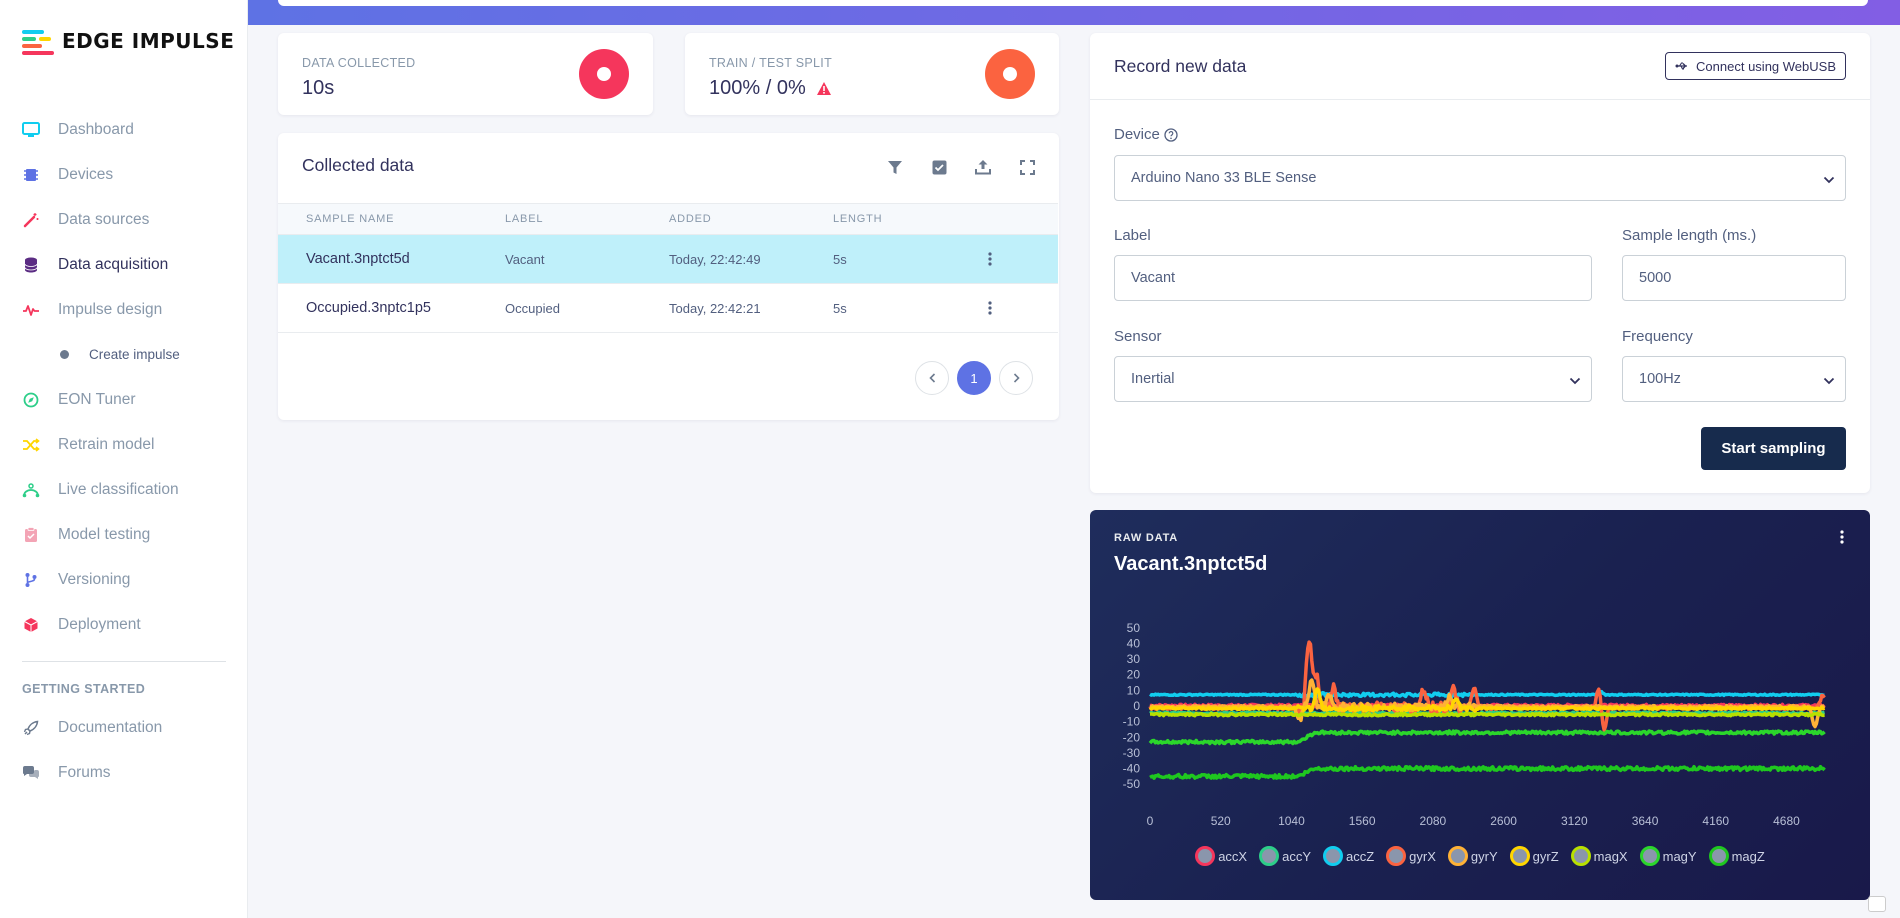 The width and height of the screenshot is (1900, 918). Describe the element at coordinates (124, 309) in the screenshot. I see `sidebar-item-impulse-design: Impulse design` at that location.